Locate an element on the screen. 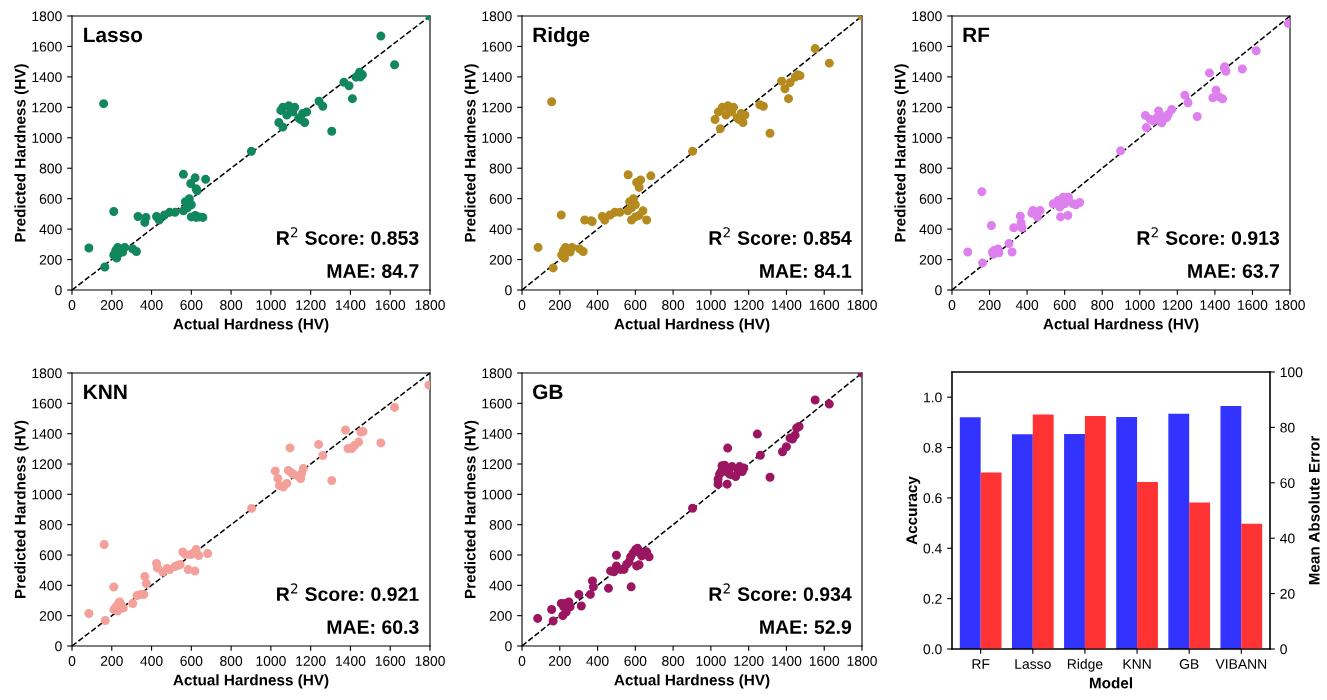 The width and height of the screenshot is (1327, 700). y-tick-label: 1.0 is located at coordinates (933, 397).